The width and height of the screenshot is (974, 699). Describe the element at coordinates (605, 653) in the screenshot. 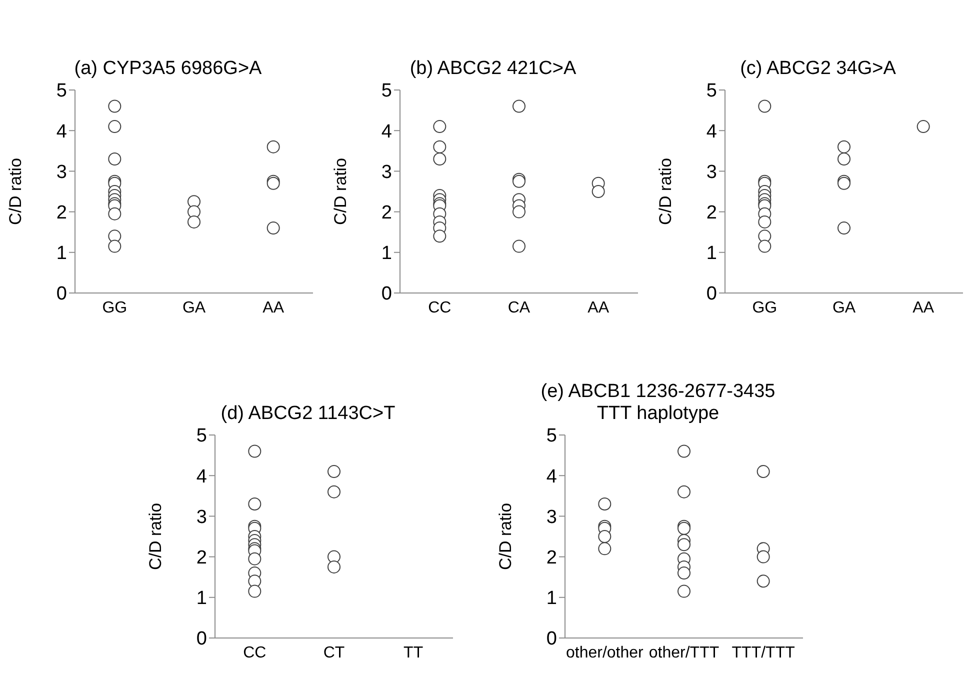

I see `x-tick-label: other/other` at that location.